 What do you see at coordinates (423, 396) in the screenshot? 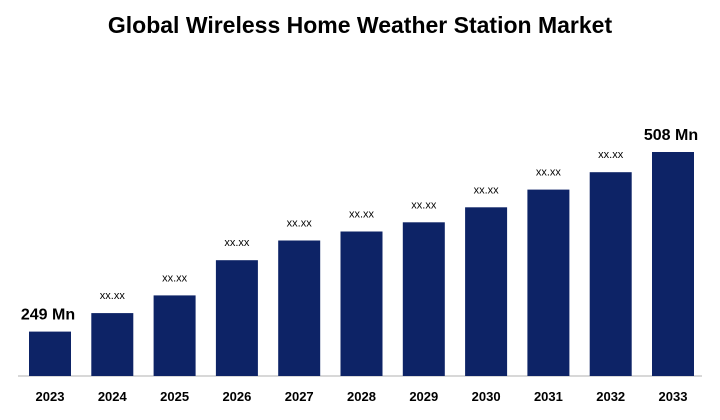
I see `x-tick-label-2029: 2029` at bounding box center [423, 396].